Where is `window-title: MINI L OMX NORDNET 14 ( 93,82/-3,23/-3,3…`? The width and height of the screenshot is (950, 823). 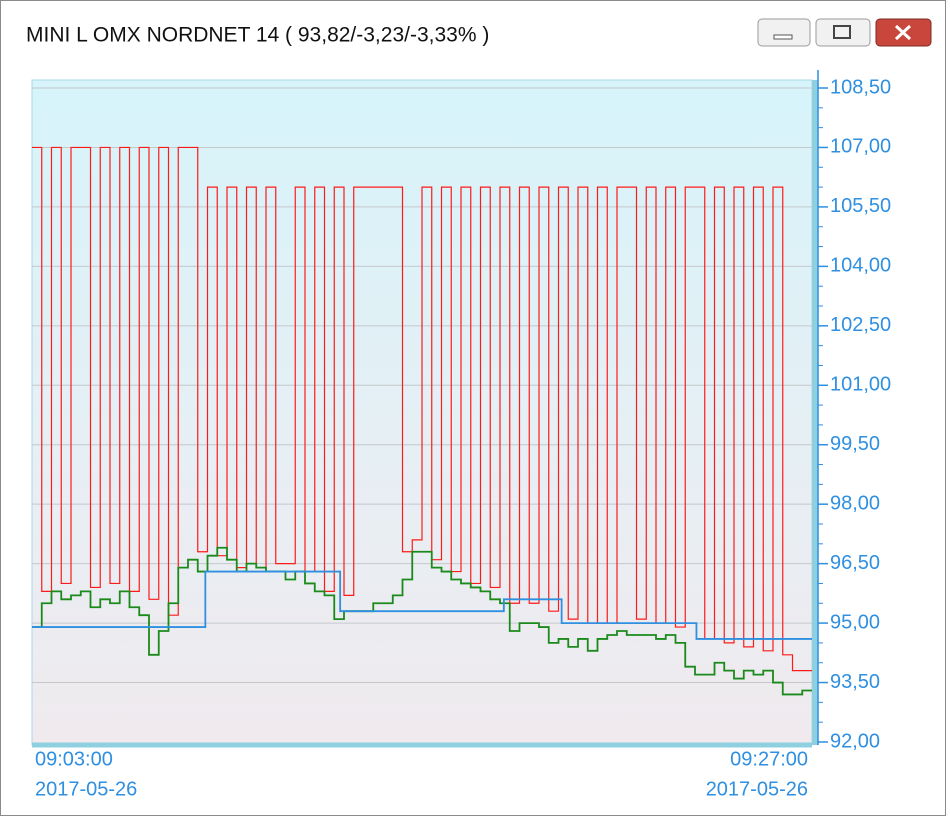
window-title: MINI L OMX NORDNET 14 ( 93,82/-3,23/-3,3… is located at coordinates (257, 35).